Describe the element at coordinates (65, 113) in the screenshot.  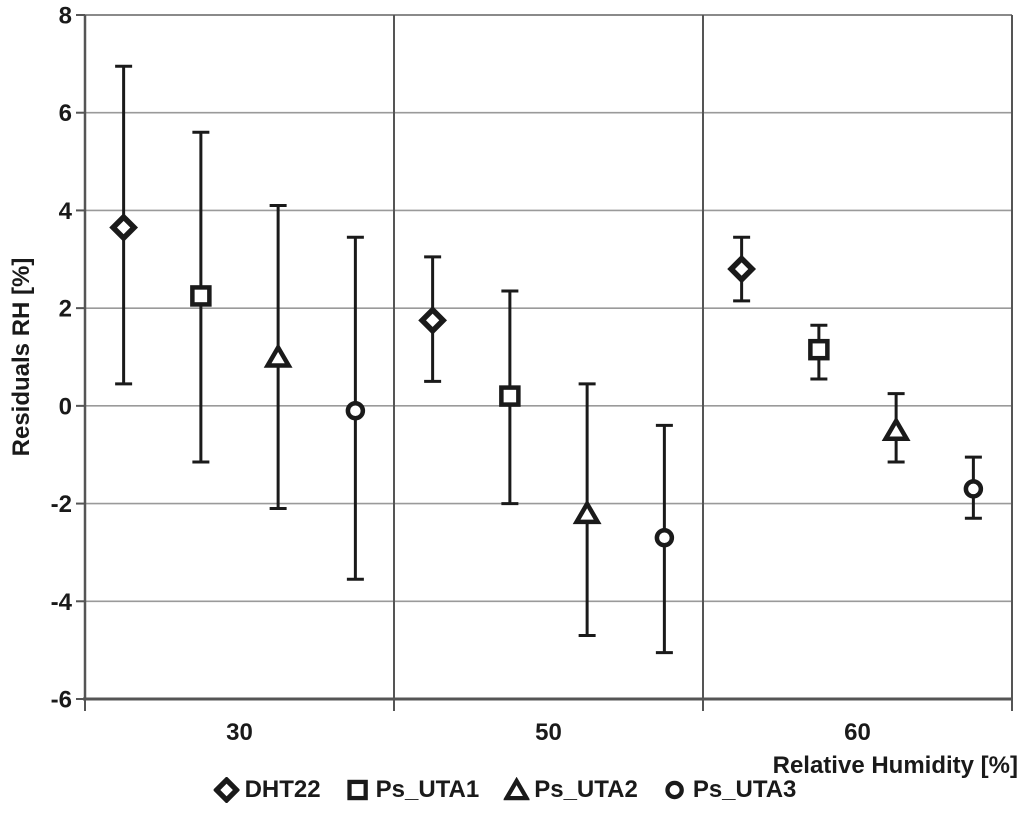
I see `y-tick-label: 6` at that location.